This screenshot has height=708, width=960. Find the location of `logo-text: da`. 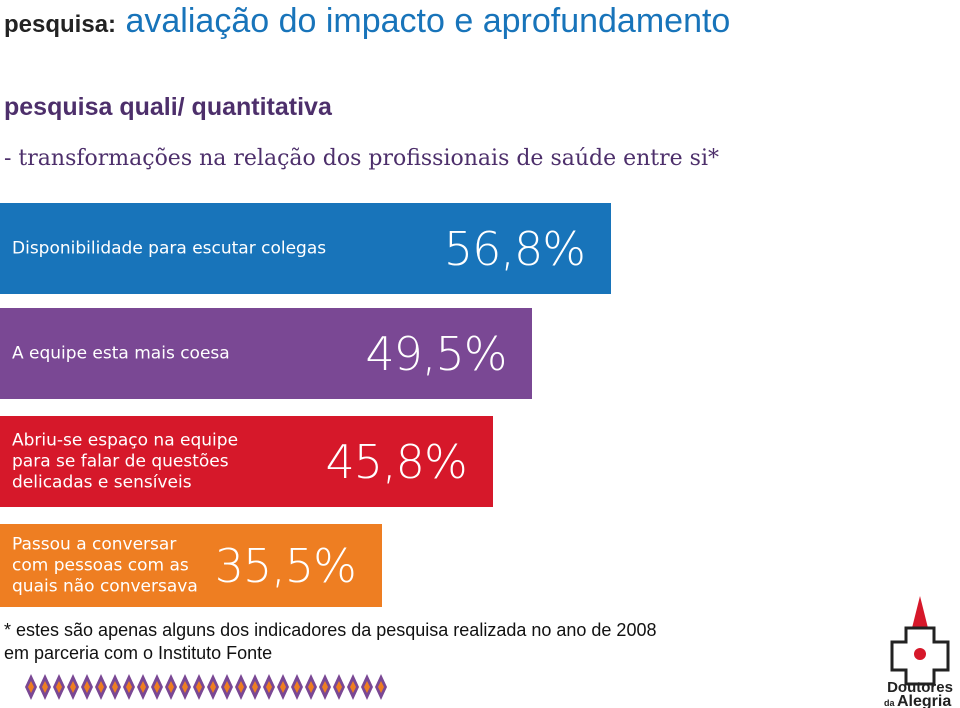

logo-text: da is located at coordinates (889, 703).